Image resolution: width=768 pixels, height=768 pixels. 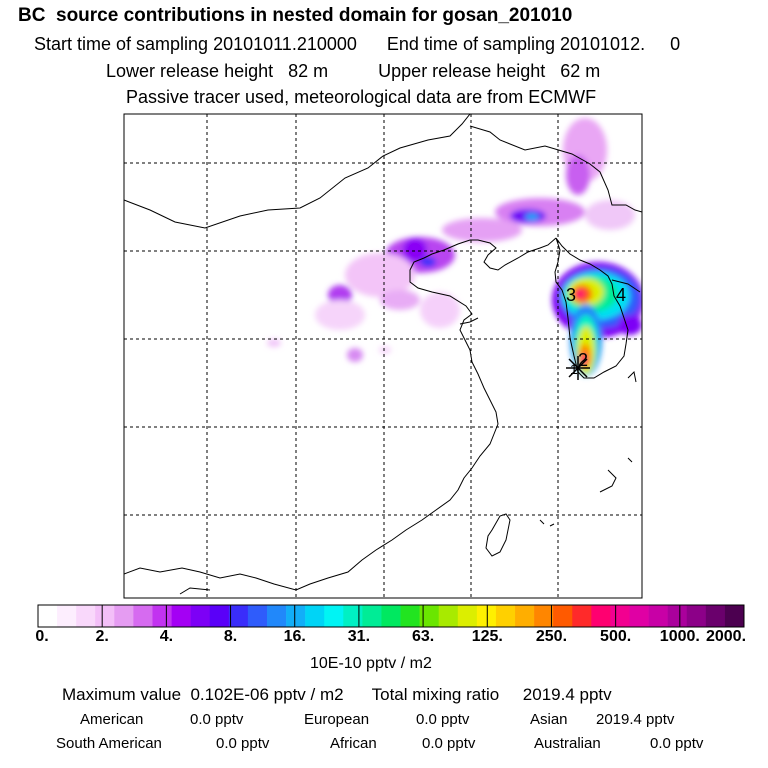 What do you see at coordinates (491, 694) in the screenshot?
I see `total-mixing-ratio: Total mixing ratio 2019.4 pptv` at bounding box center [491, 694].